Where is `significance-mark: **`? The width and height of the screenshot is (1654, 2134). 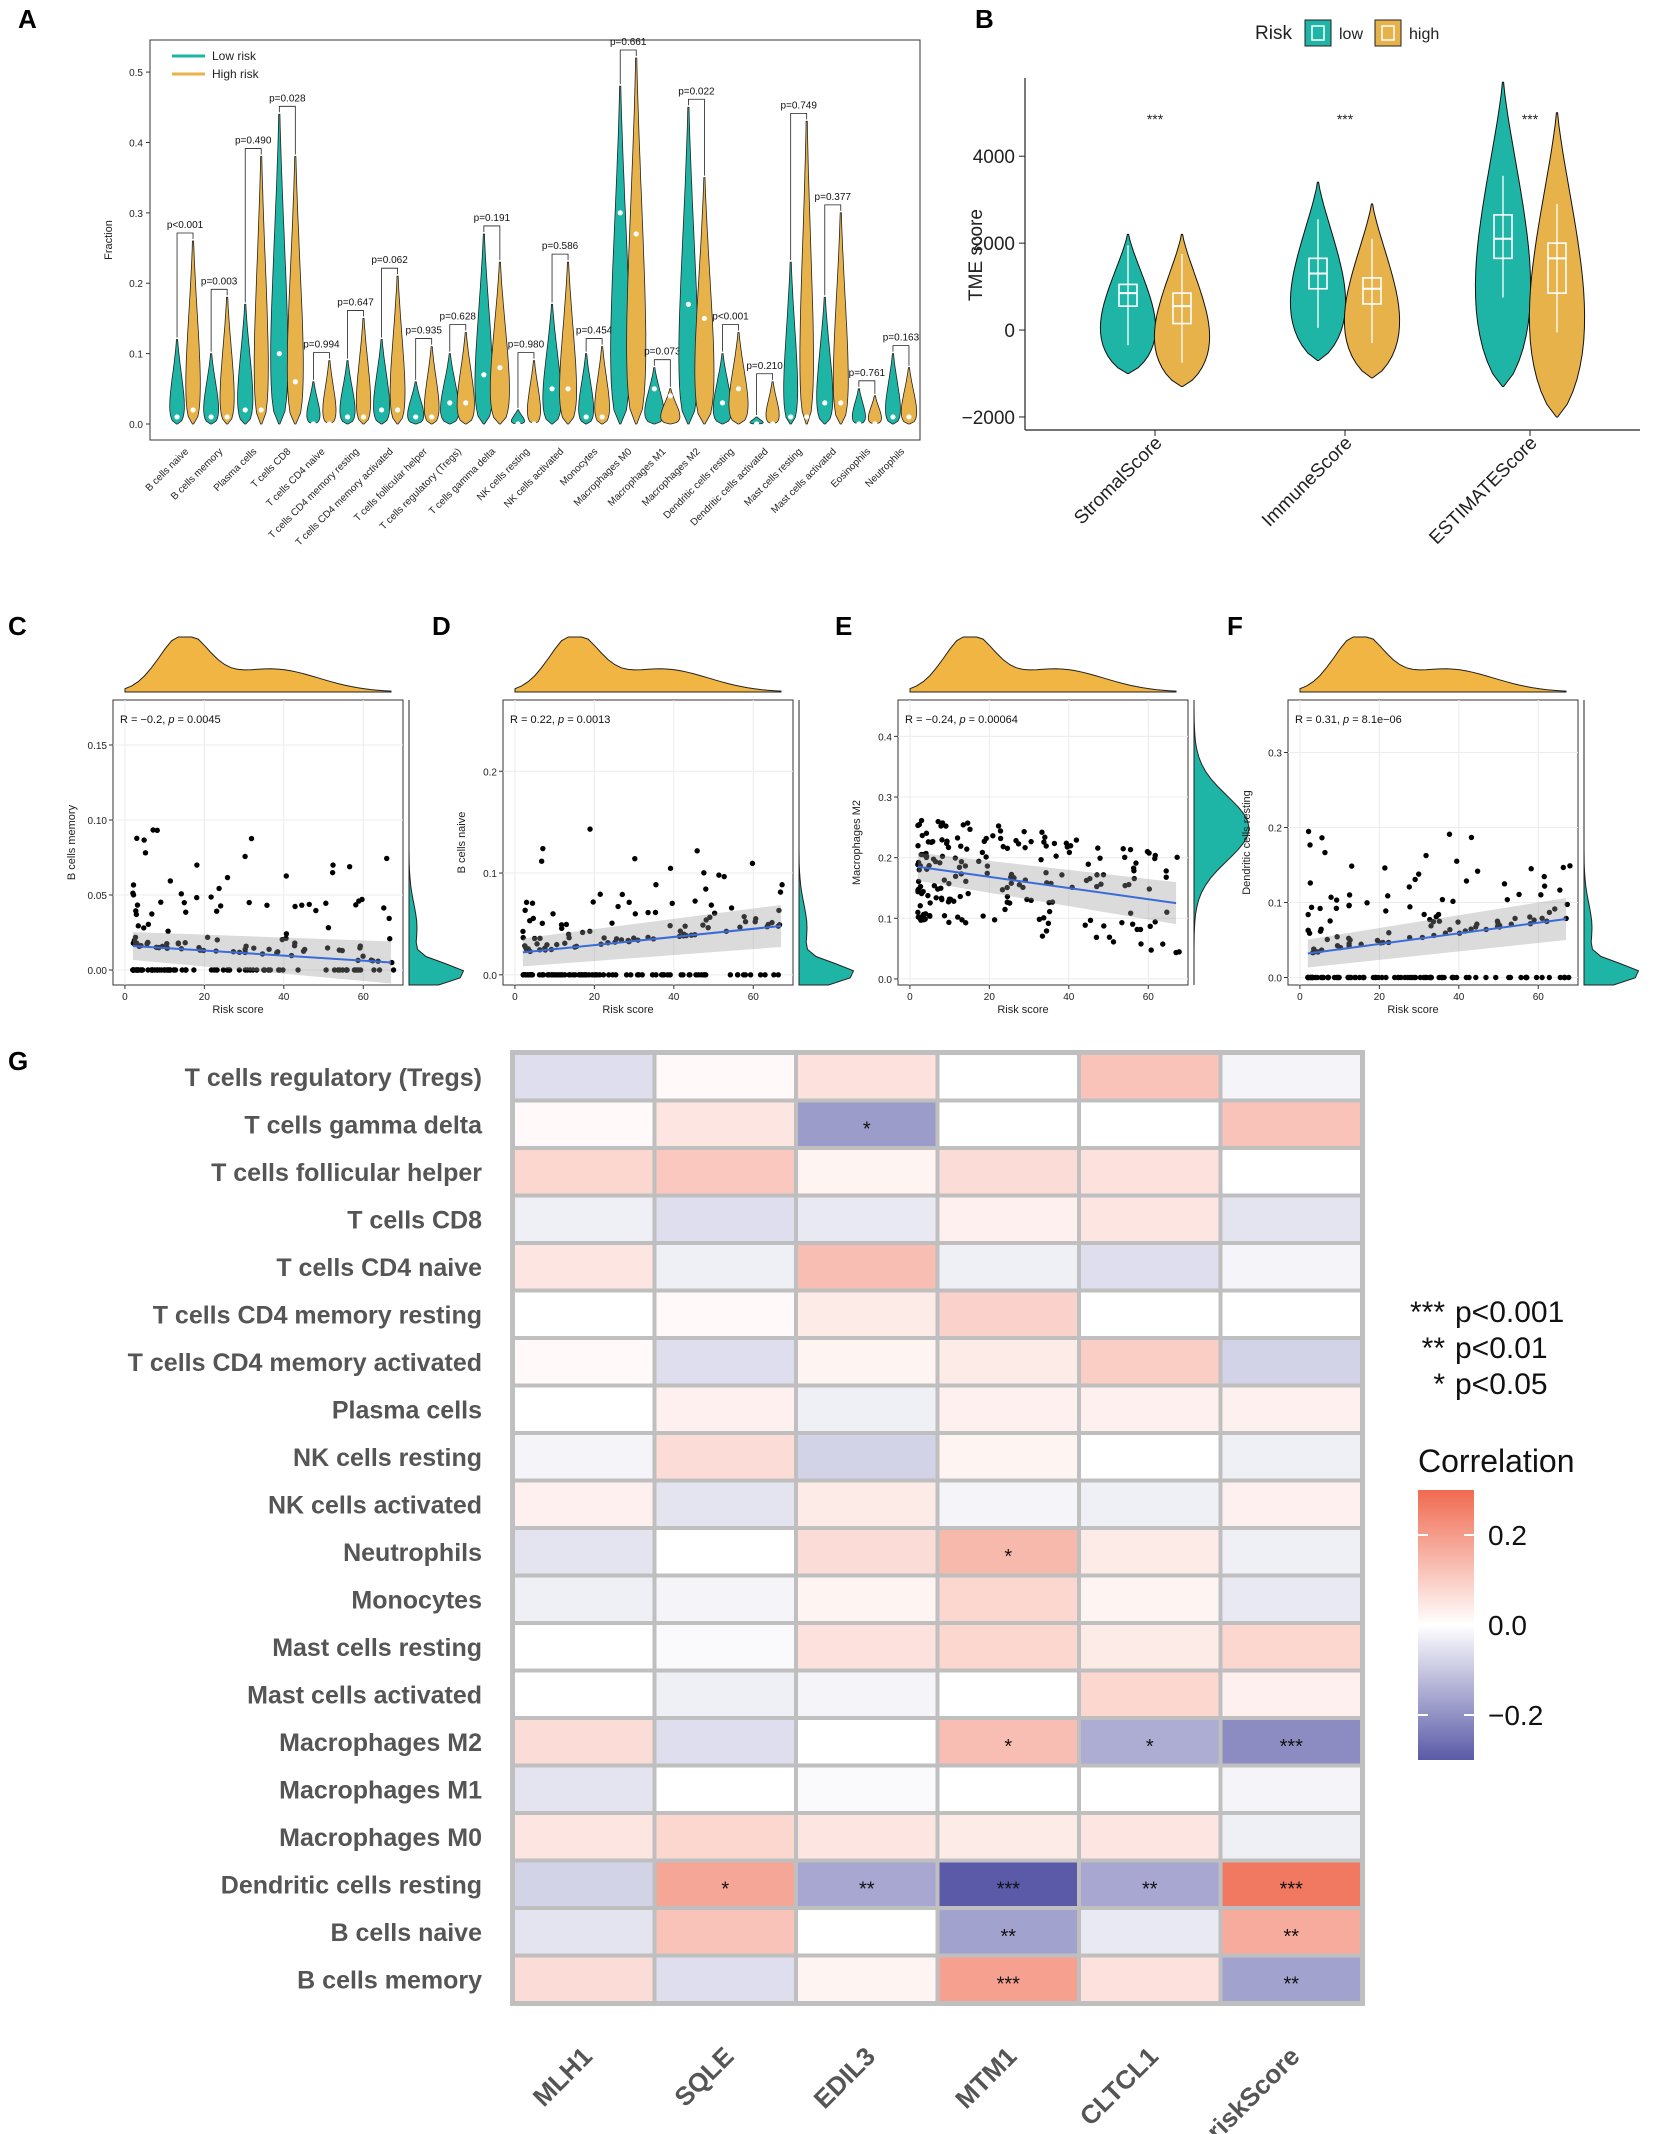 significance-mark: ** is located at coordinates (1291, 1937).